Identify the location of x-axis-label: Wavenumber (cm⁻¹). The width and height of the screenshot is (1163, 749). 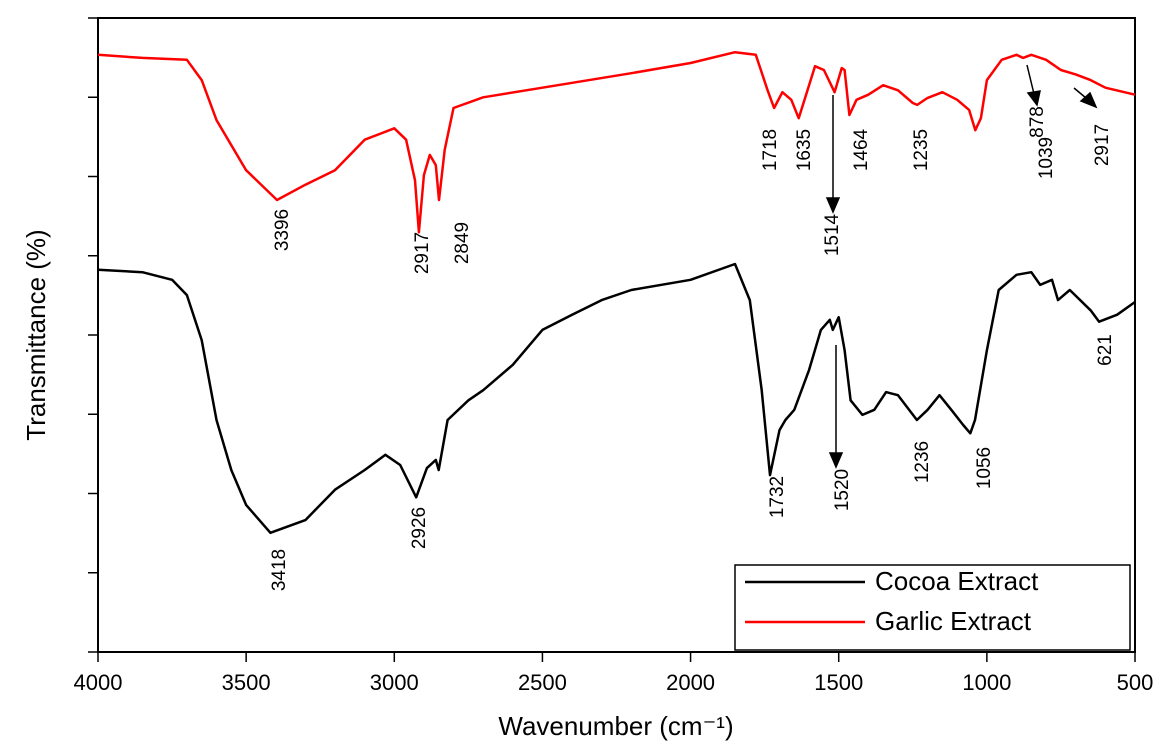
(615, 726).